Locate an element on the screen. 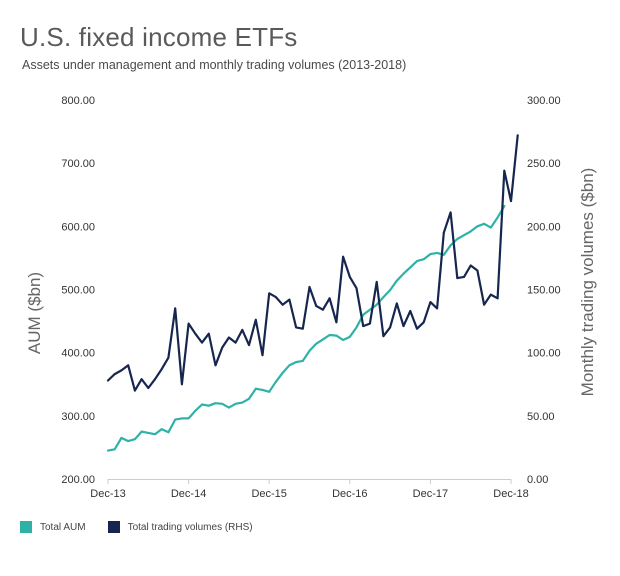  right-tick-label: 300.00 is located at coordinates (544, 101).